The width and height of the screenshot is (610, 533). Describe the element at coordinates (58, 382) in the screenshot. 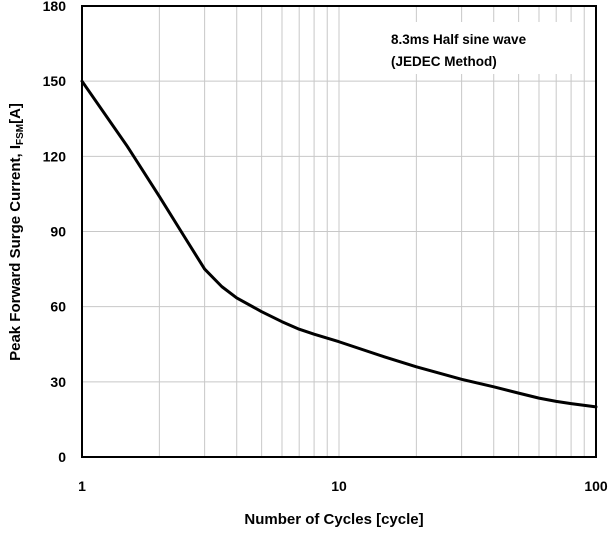

I see `y-tick-label: 30` at that location.